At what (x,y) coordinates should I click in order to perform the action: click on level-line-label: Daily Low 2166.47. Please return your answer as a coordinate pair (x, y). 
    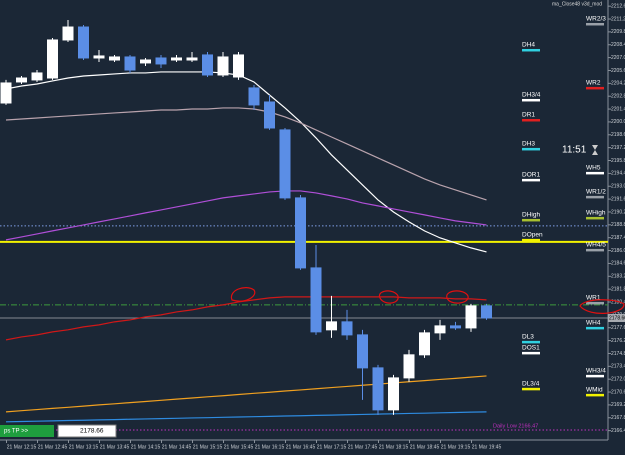
    Looking at the image, I should click on (515, 426).